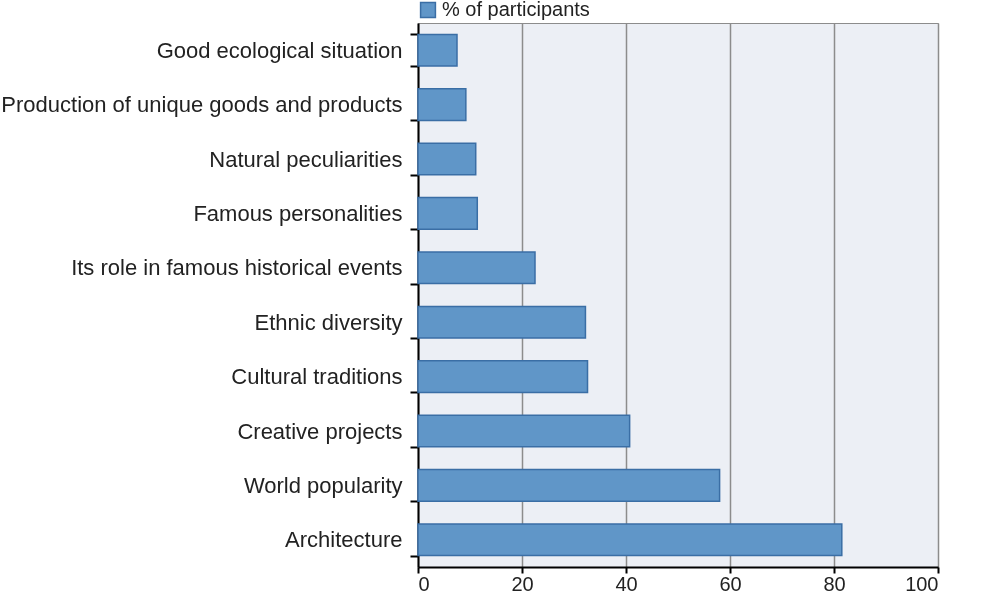 This screenshot has height=601, width=1003. What do you see at coordinates (320, 431) in the screenshot?
I see `y-tick-label: Creative projects` at bounding box center [320, 431].